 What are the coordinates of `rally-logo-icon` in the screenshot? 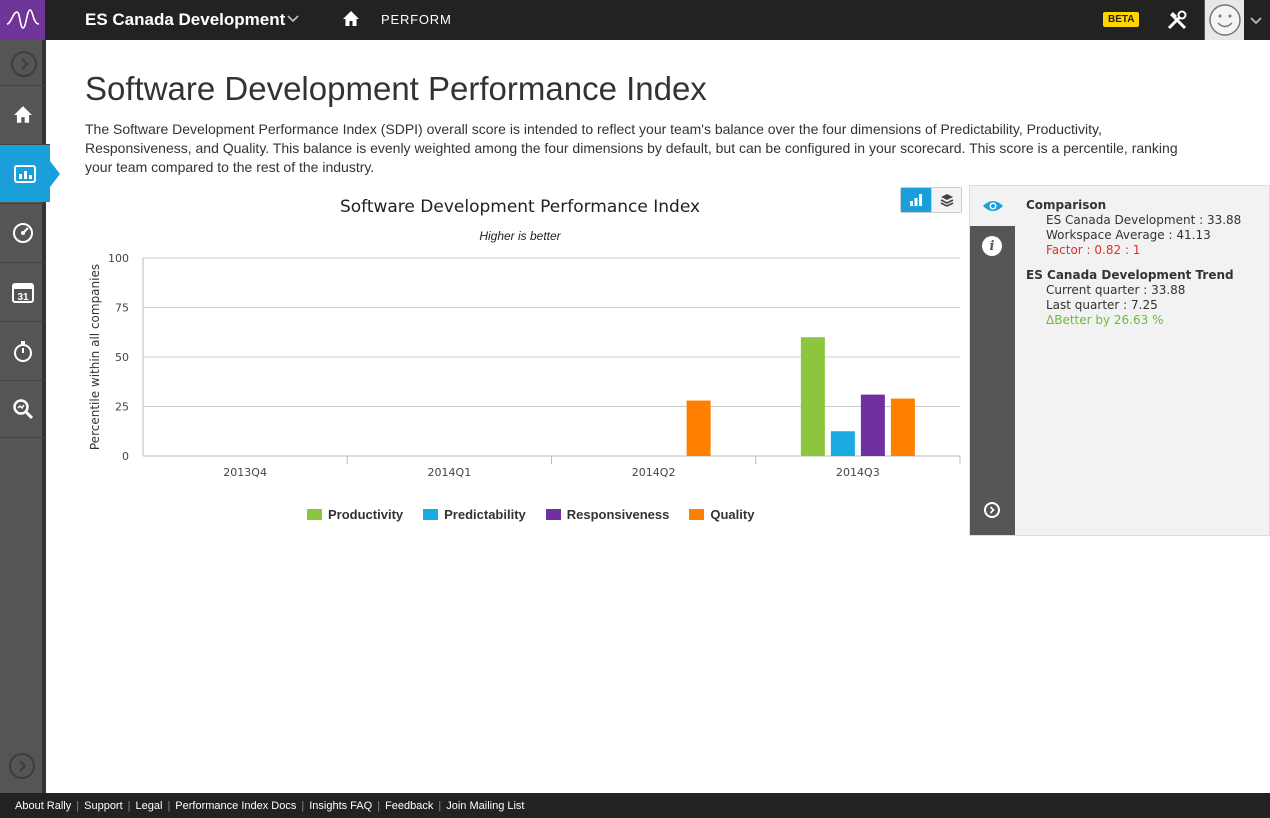 It's located at (22, 20).